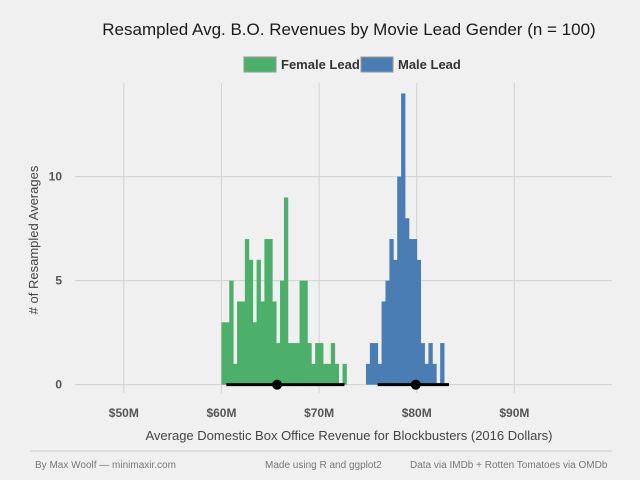  Describe the element at coordinates (221, 413) in the screenshot. I see `x-tick-label: $60M` at that location.